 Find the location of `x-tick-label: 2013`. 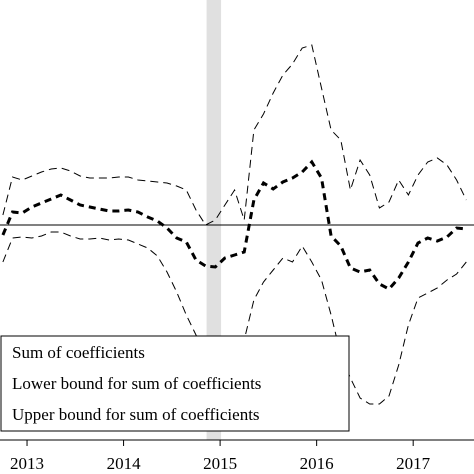

x-tick-label: 2013 is located at coordinates (27, 463).